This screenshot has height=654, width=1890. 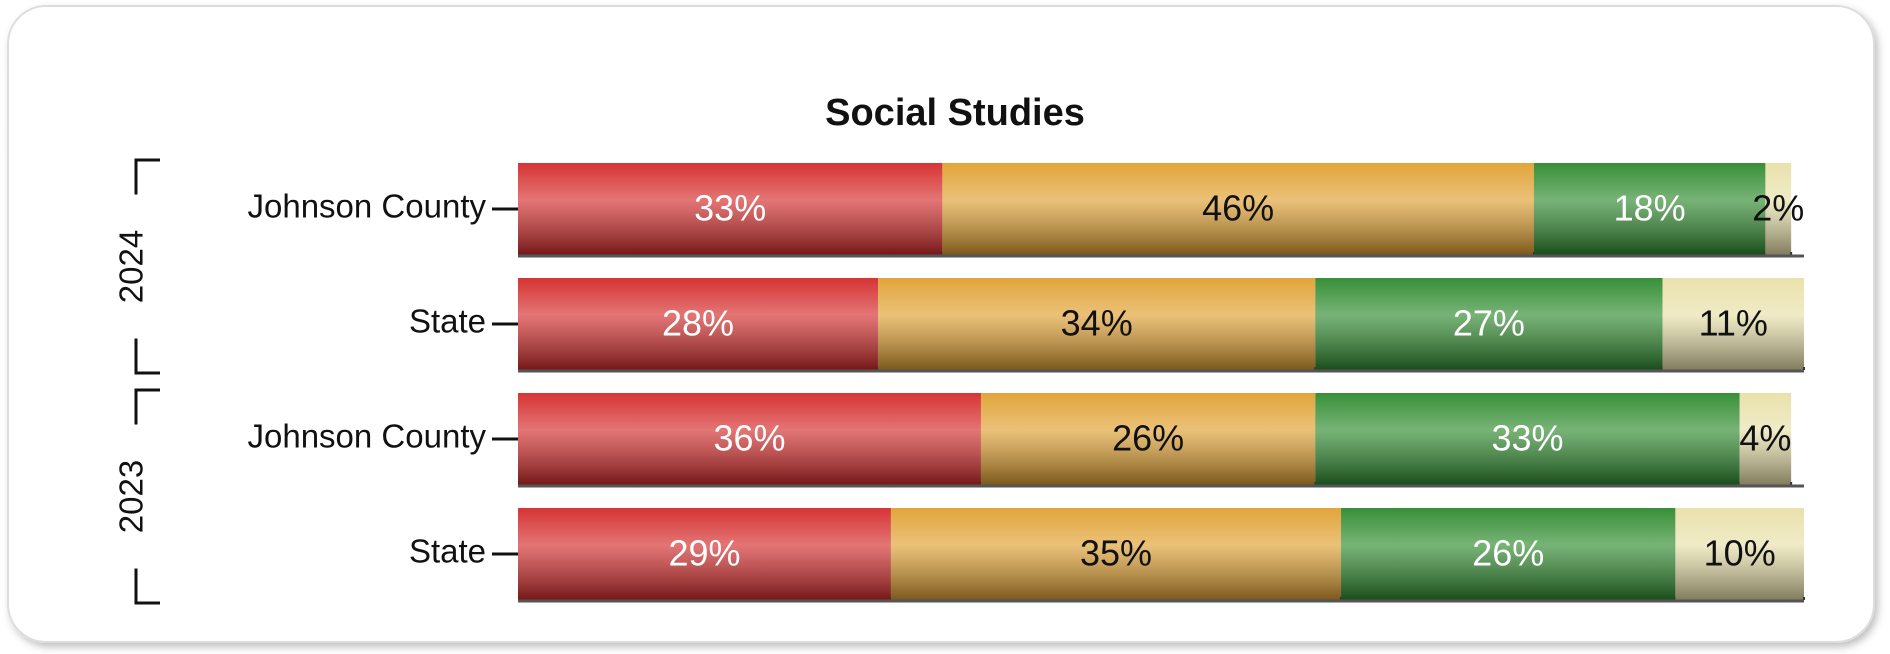 I want to click on value-label: 28%, so click(x=698, y=323).